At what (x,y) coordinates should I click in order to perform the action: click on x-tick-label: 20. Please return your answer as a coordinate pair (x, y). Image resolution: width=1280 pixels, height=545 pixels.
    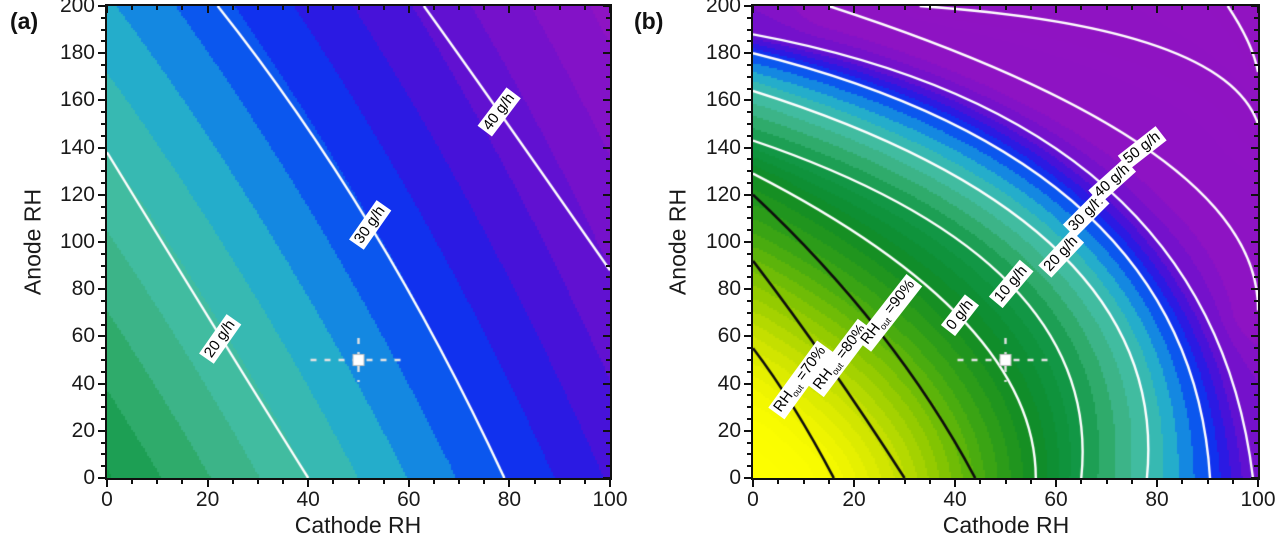
    Looking at the image, I should click on (854, 499).